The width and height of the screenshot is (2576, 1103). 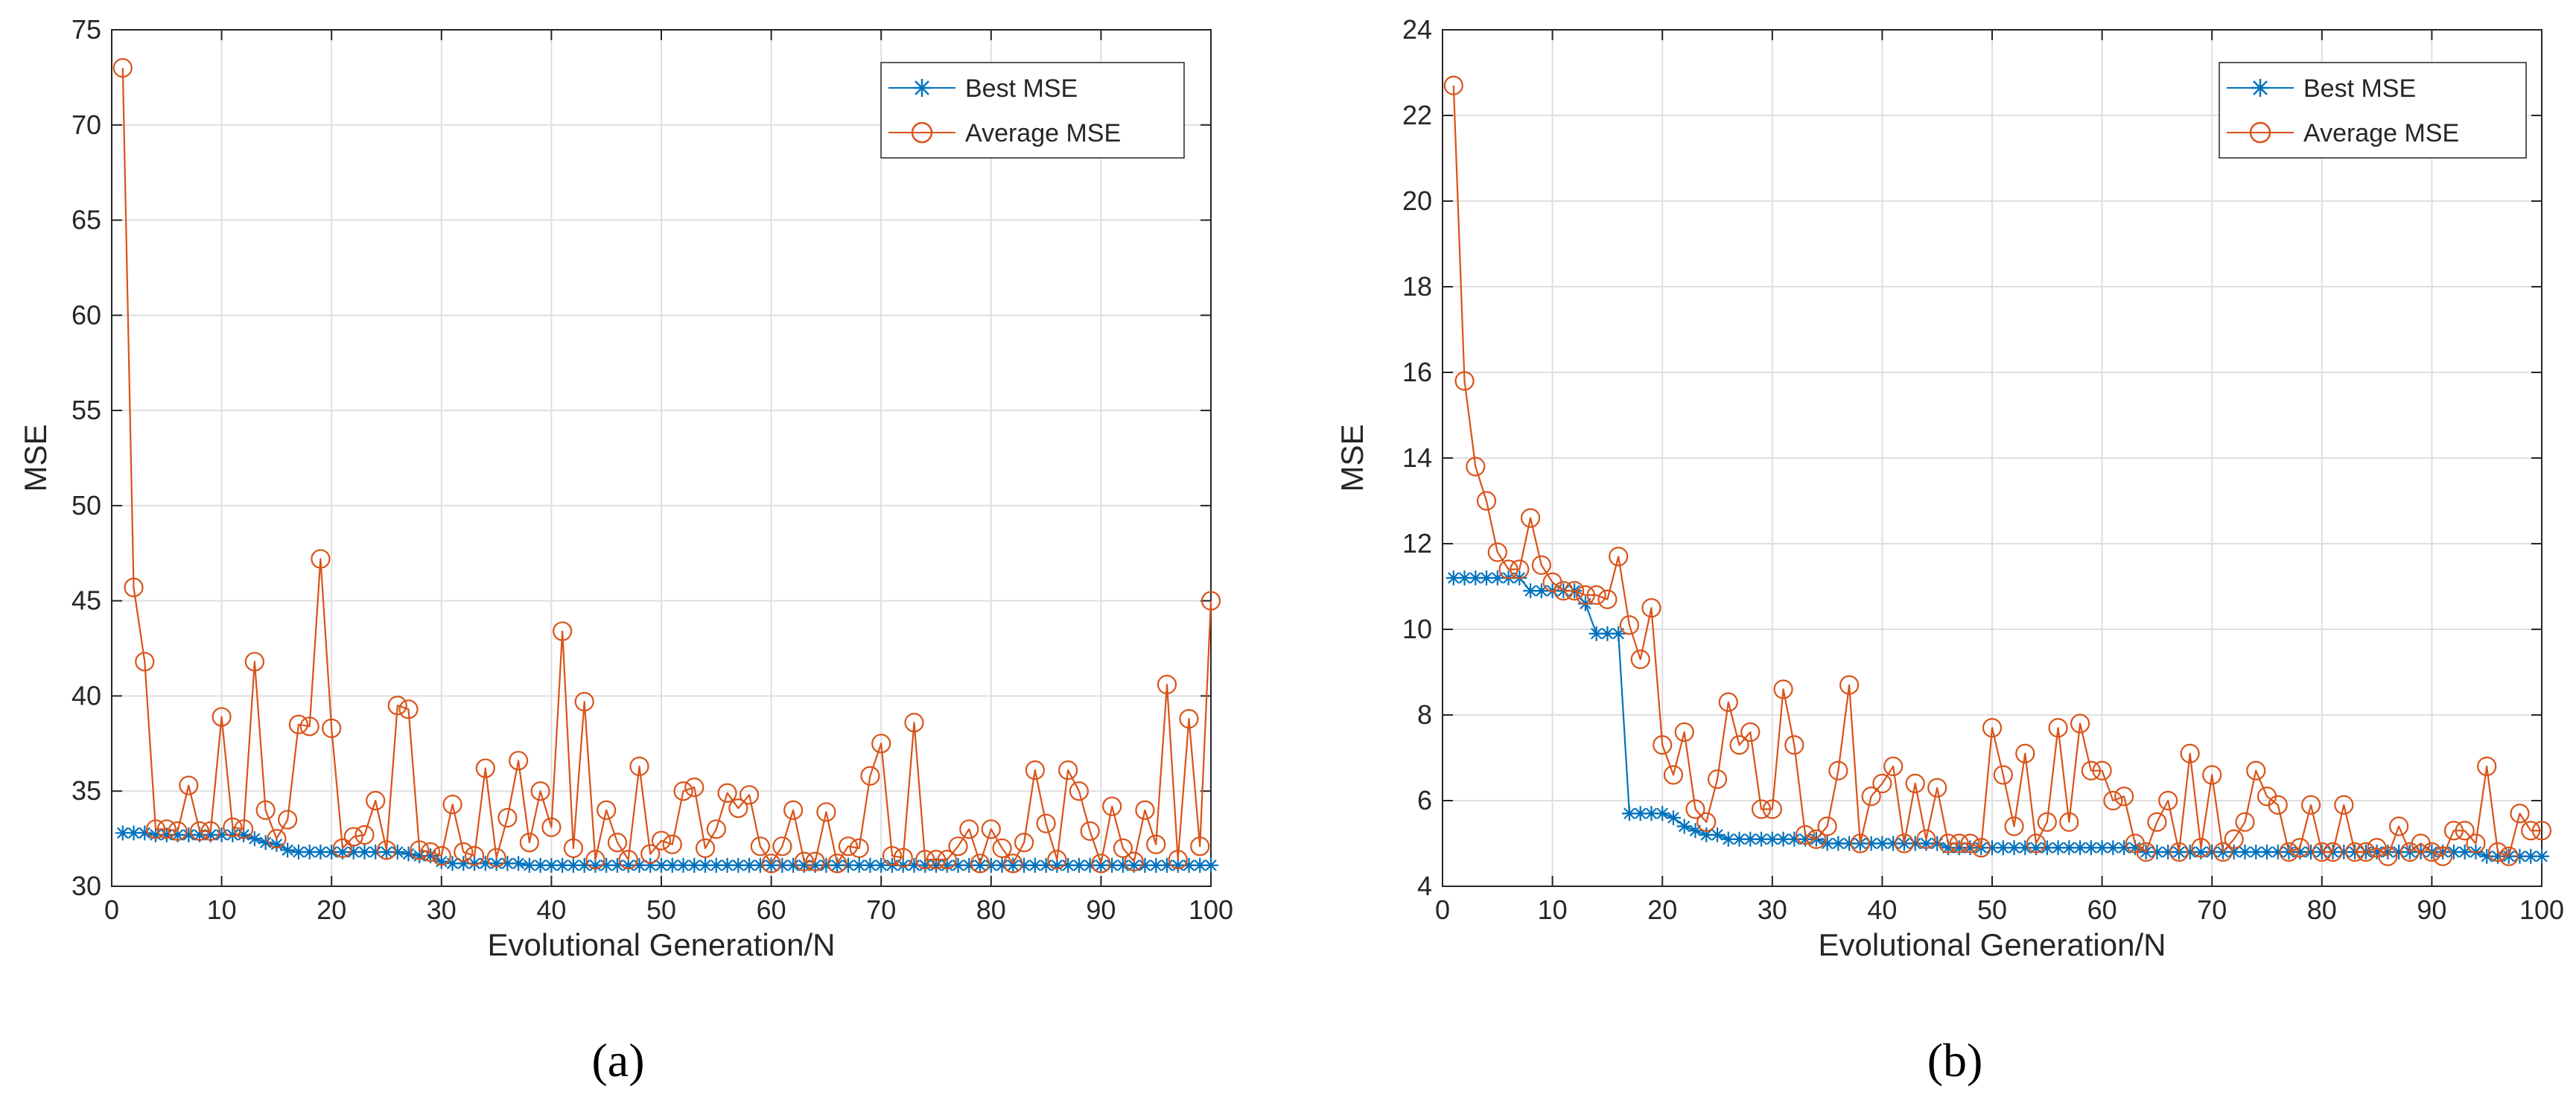 I want to click on y-tick-label-b-2: 8, so click(x=1424, y=714).